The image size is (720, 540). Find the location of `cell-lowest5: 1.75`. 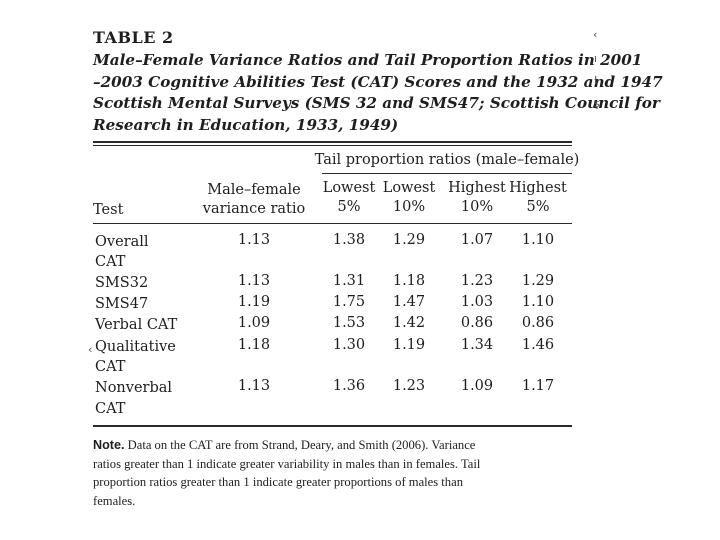

cell-lowest5: 1.75 is located at coordinates (349, 302).